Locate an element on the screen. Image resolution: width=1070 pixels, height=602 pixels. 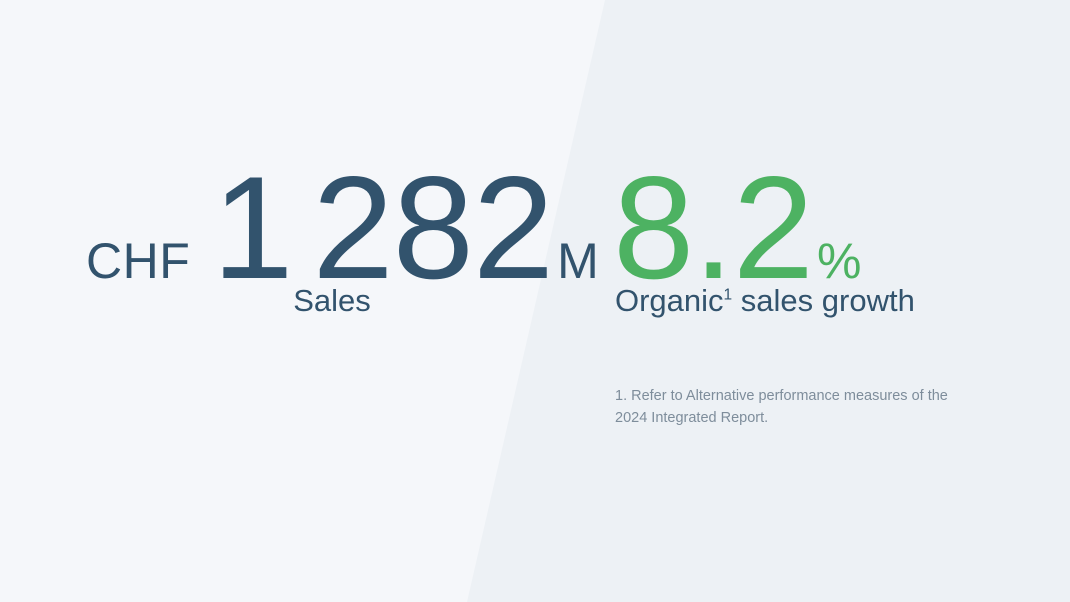
organic-growth-caption: Organic1 sales growth is located at coordinates (765, 300).